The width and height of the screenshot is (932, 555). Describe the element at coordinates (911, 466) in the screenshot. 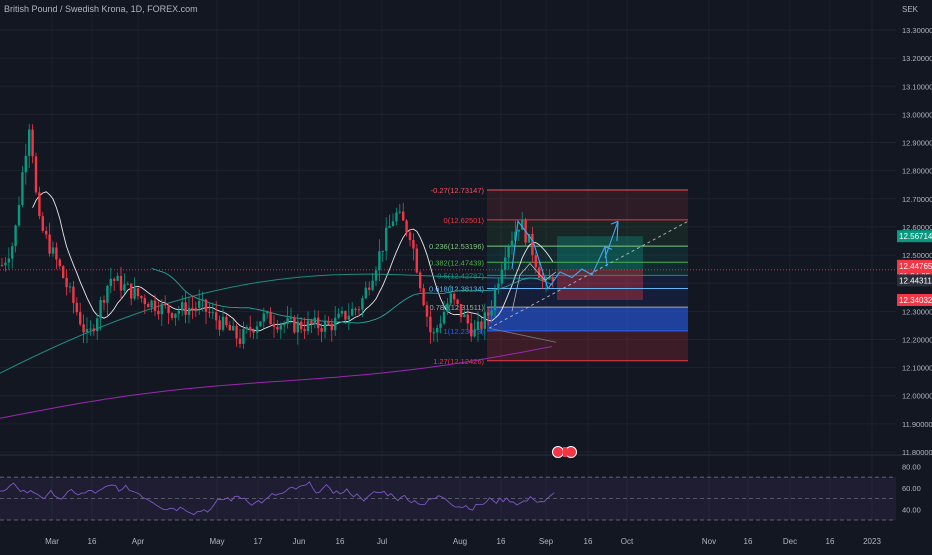

I see `rsi-tick-label: 80.00` at that location.